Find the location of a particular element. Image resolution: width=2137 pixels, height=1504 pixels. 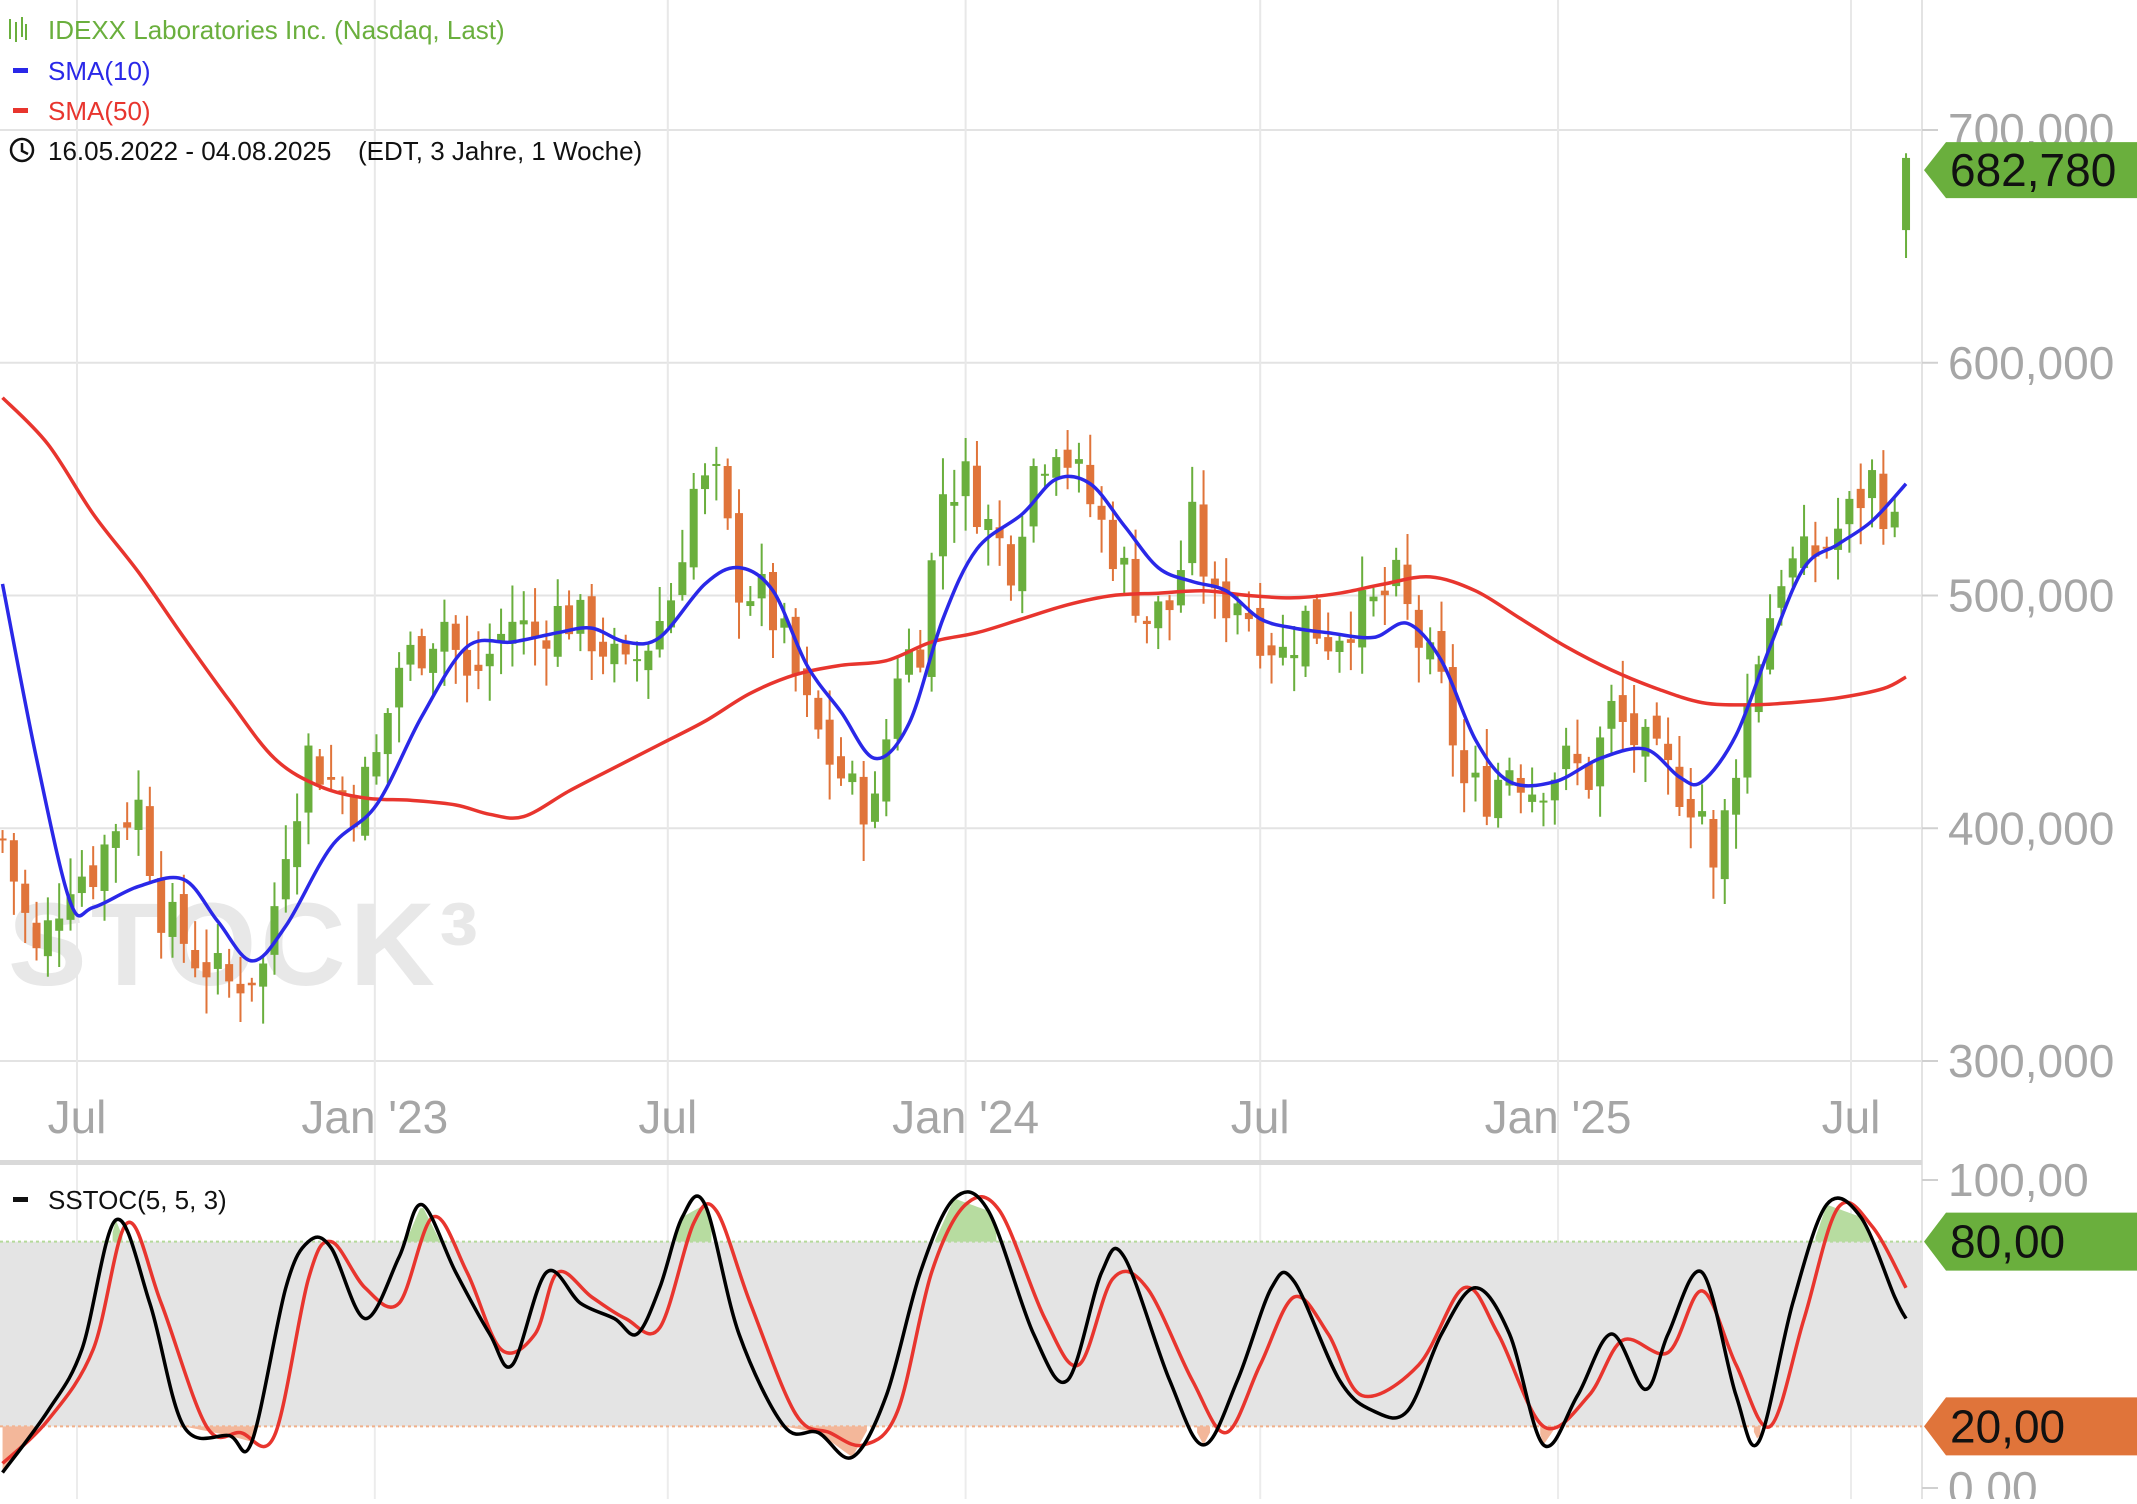

oscillator-level-badges: 80,00 20,00 is located at coordinates (2030, 1334).